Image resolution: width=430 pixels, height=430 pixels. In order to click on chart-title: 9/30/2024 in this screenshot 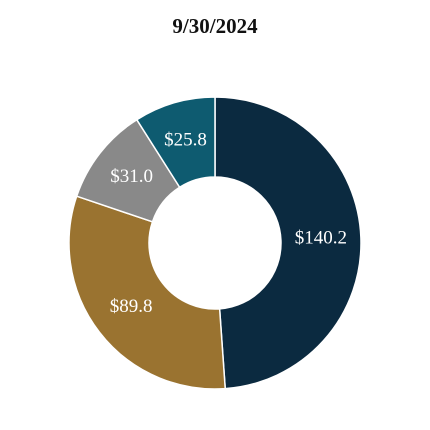, I will do `click(215, 26)`.